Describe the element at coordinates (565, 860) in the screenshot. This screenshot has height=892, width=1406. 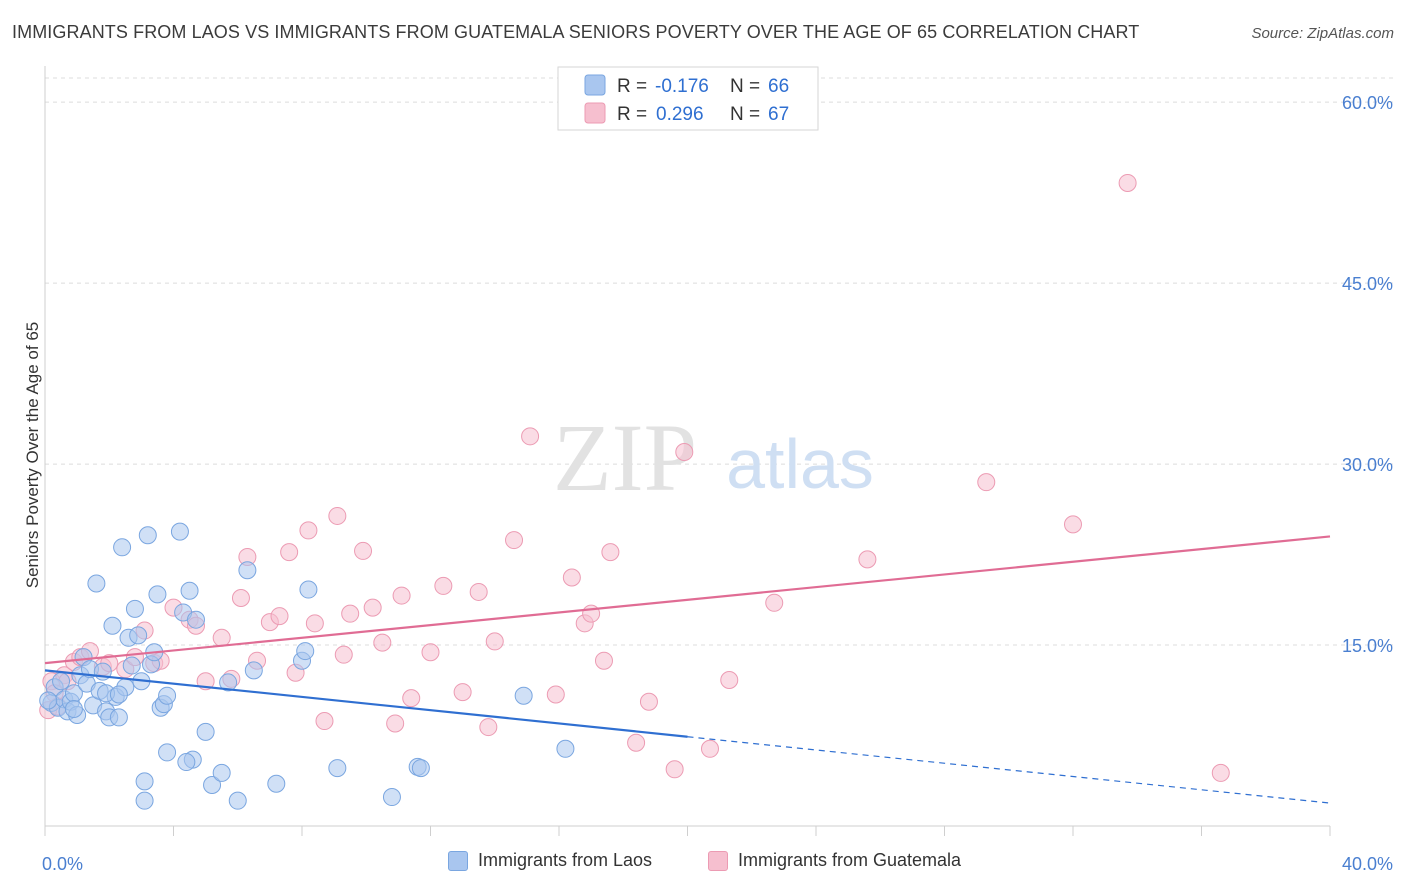
I see `bottom-legend-label-laos: Immigrants from Laos` at that location.